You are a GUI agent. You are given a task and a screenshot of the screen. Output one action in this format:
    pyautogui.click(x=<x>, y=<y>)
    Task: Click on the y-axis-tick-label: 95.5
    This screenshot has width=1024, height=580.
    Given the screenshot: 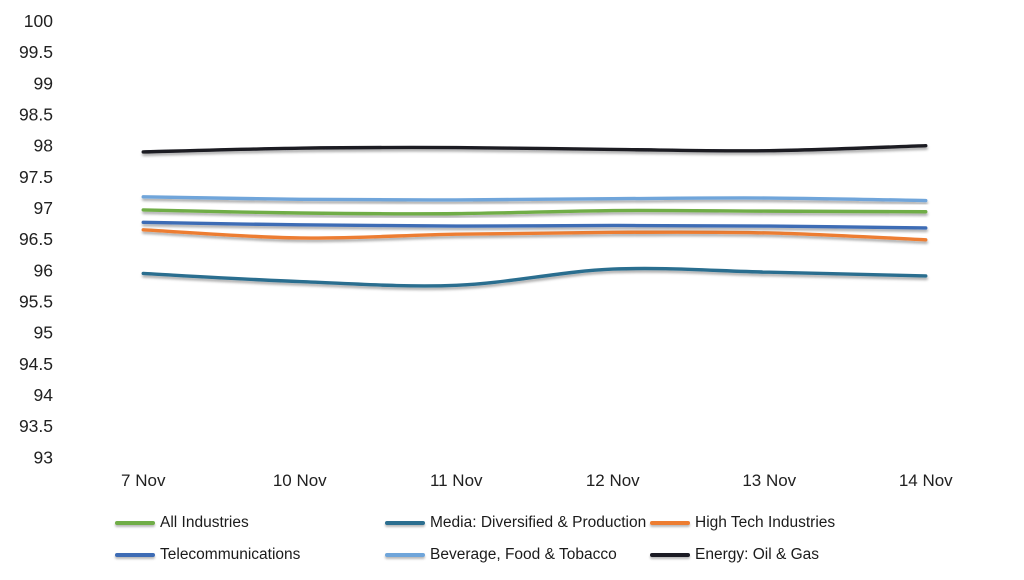 What is the action you would take?
    pyautogui.click(x=36, y=302)
    